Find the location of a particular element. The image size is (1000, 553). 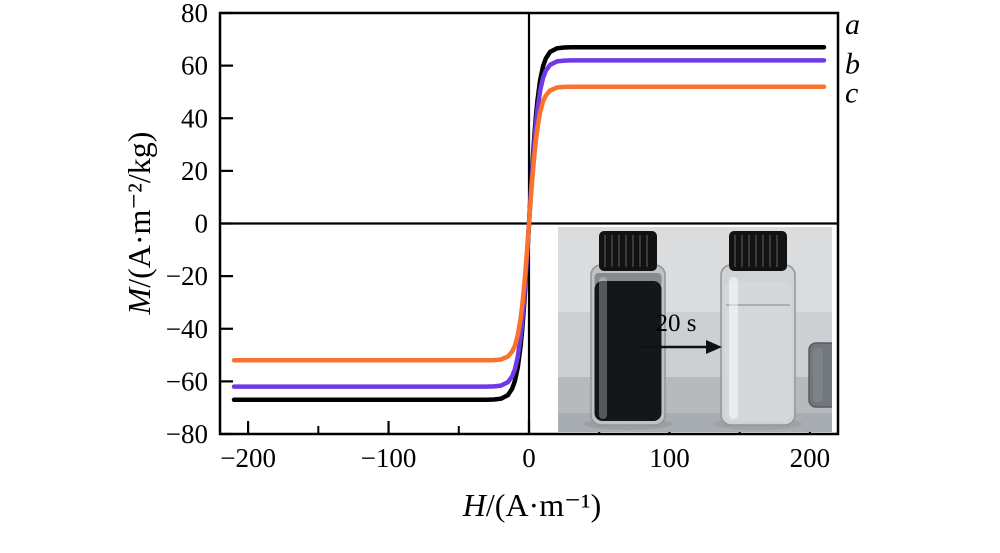

transfer-annotation: 20 s is located at coordinates (682, 332).